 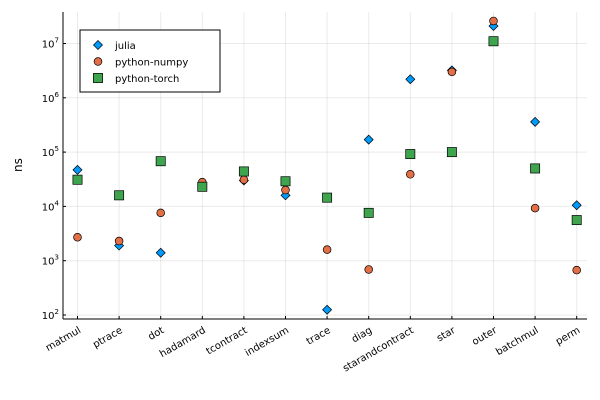 I want to click on x-tick-label: tcontract, so click(x=227, y=341).